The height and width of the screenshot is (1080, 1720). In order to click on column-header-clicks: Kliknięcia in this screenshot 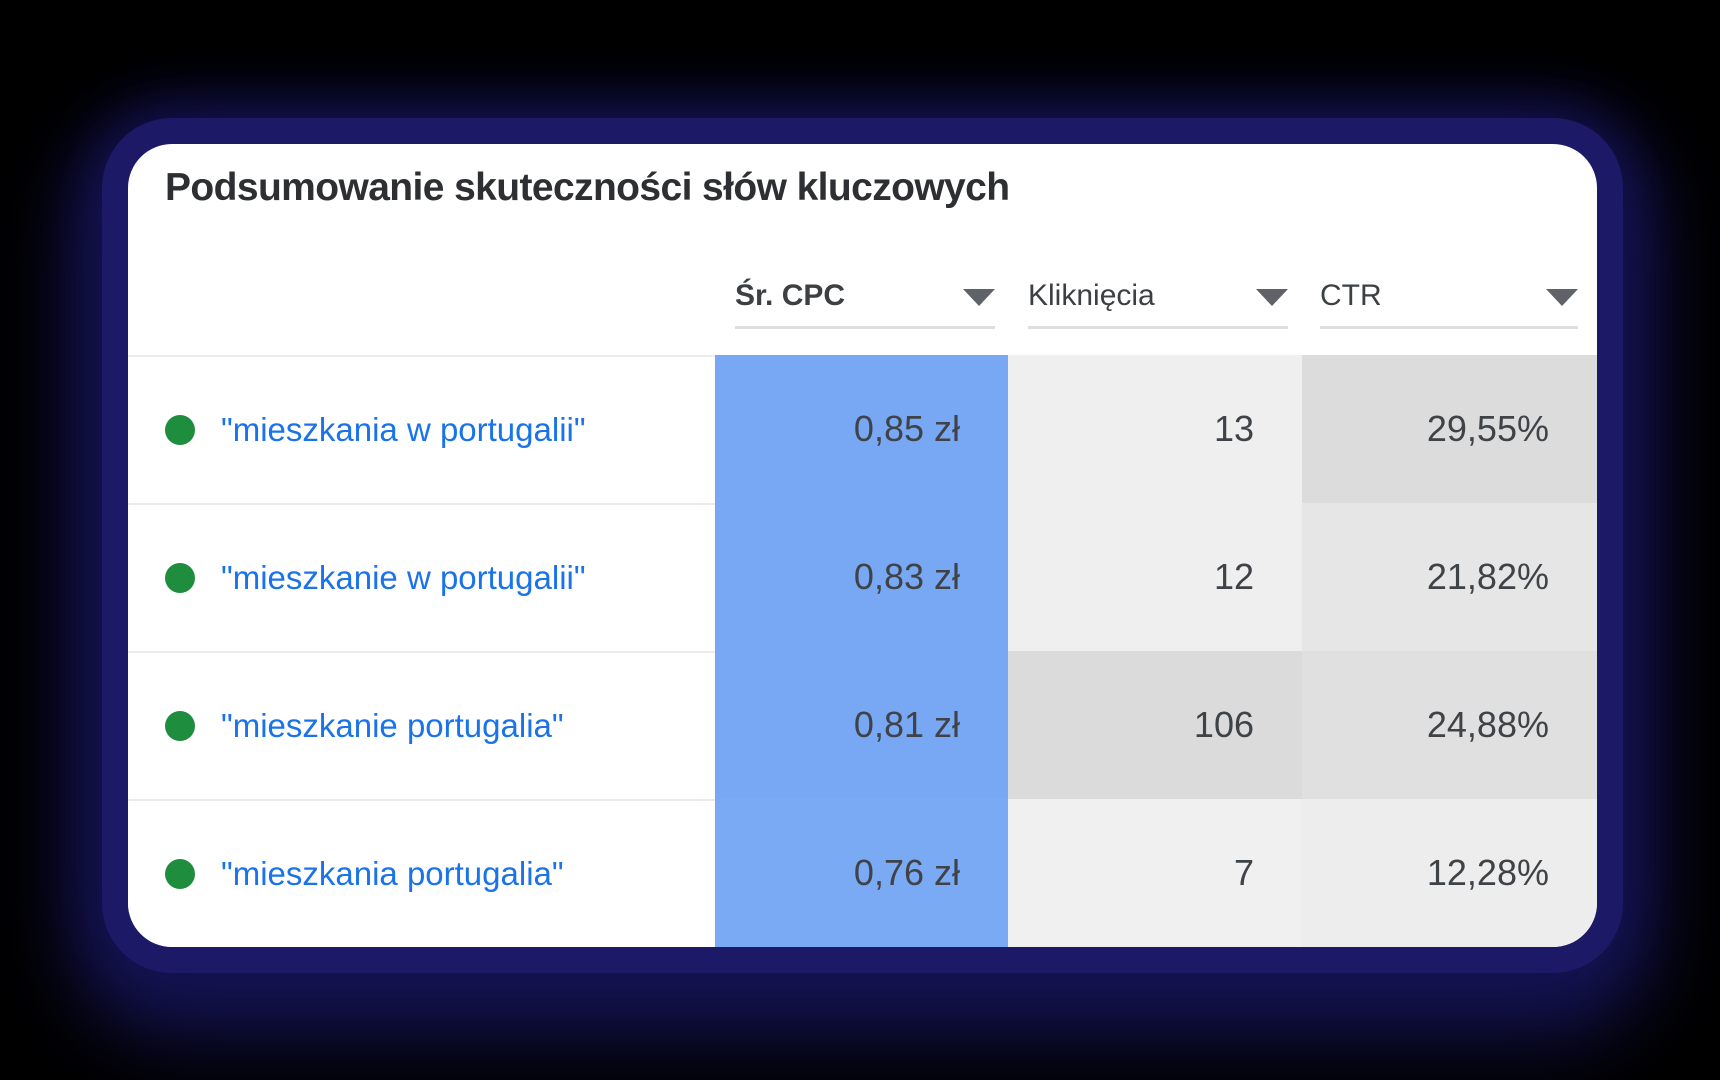, I will do `click(1158, 297)`.